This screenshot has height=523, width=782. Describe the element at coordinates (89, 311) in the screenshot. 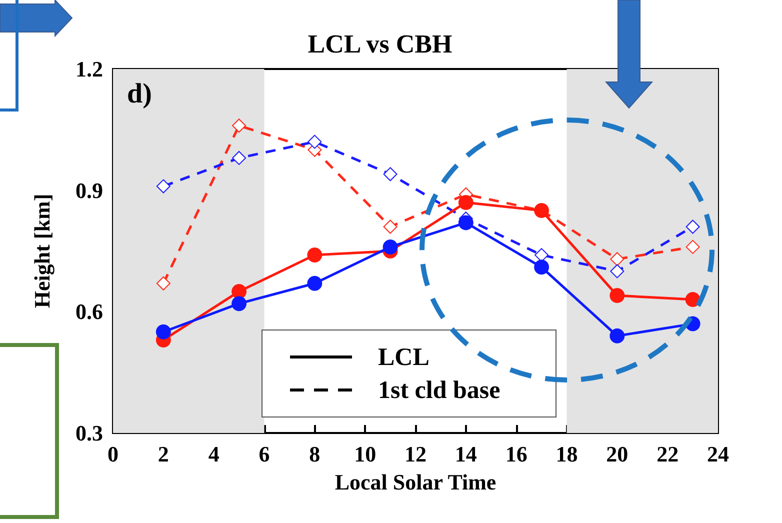

I see `y-tick-label: 0.6` at that location.